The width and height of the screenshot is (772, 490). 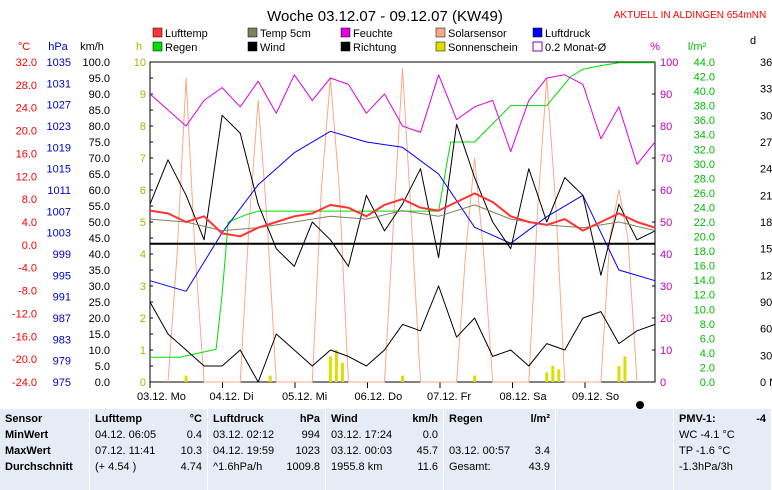 I want to click on table-cell: 3.4, so click(x=542, y=451).